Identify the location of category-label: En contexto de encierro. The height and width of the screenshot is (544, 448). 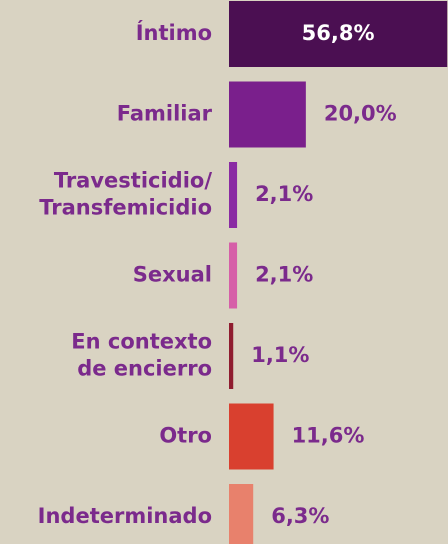
(141, 355).